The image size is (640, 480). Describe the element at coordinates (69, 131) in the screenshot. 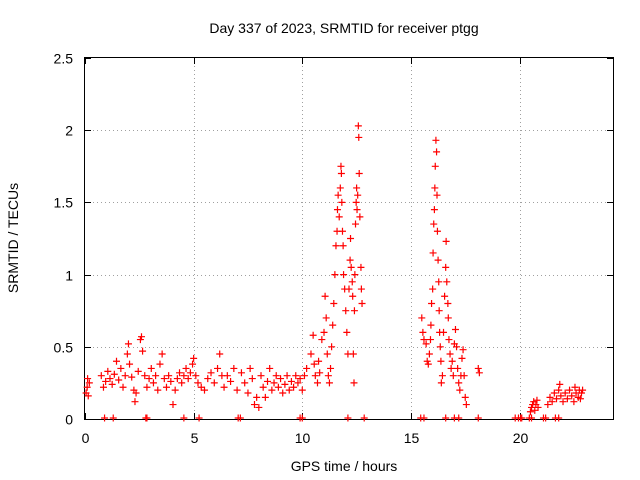

I see `y-tick-label: 2` at that location.